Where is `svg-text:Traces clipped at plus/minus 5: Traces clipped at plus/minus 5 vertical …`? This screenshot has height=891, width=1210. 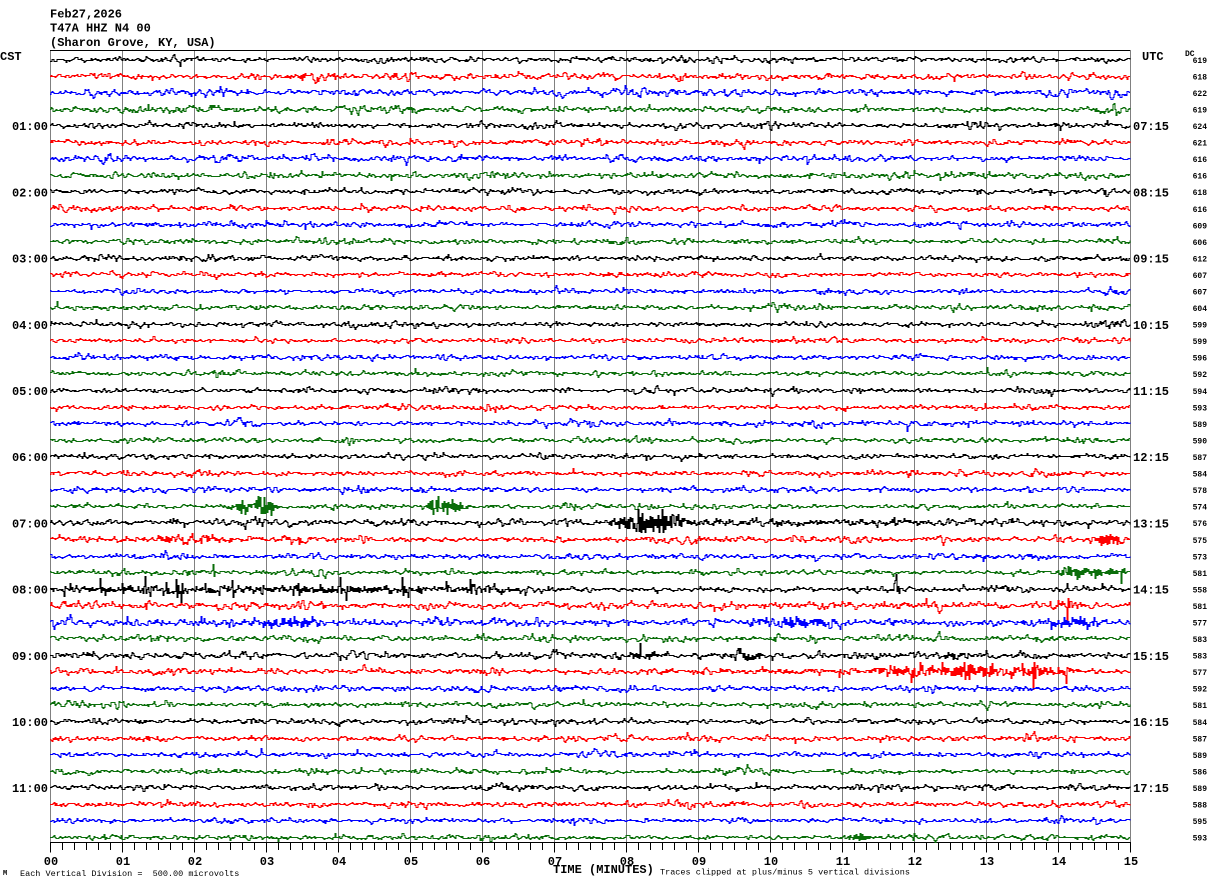 svg-text:Traces clipped at plus/minus 5: Traces clipped at plus/minus 5 vertical … is located at coordinates (785, 873).